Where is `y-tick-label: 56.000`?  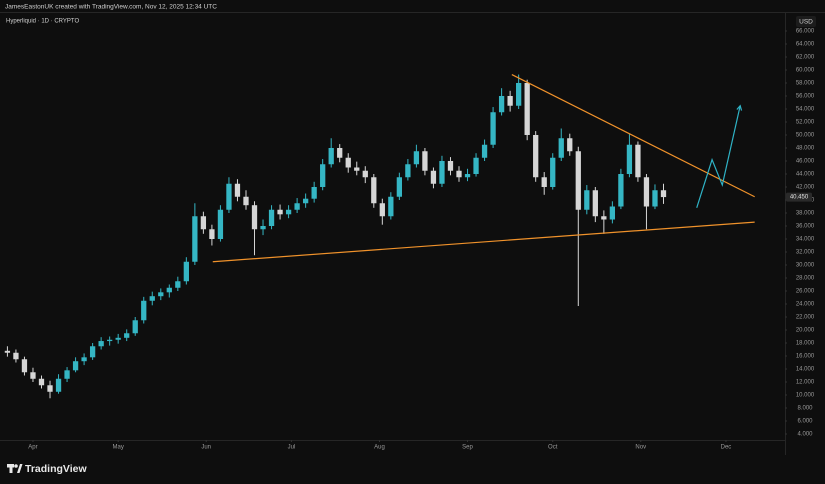 y-tick-label: 56.000 is located at coordinates (805, 97).